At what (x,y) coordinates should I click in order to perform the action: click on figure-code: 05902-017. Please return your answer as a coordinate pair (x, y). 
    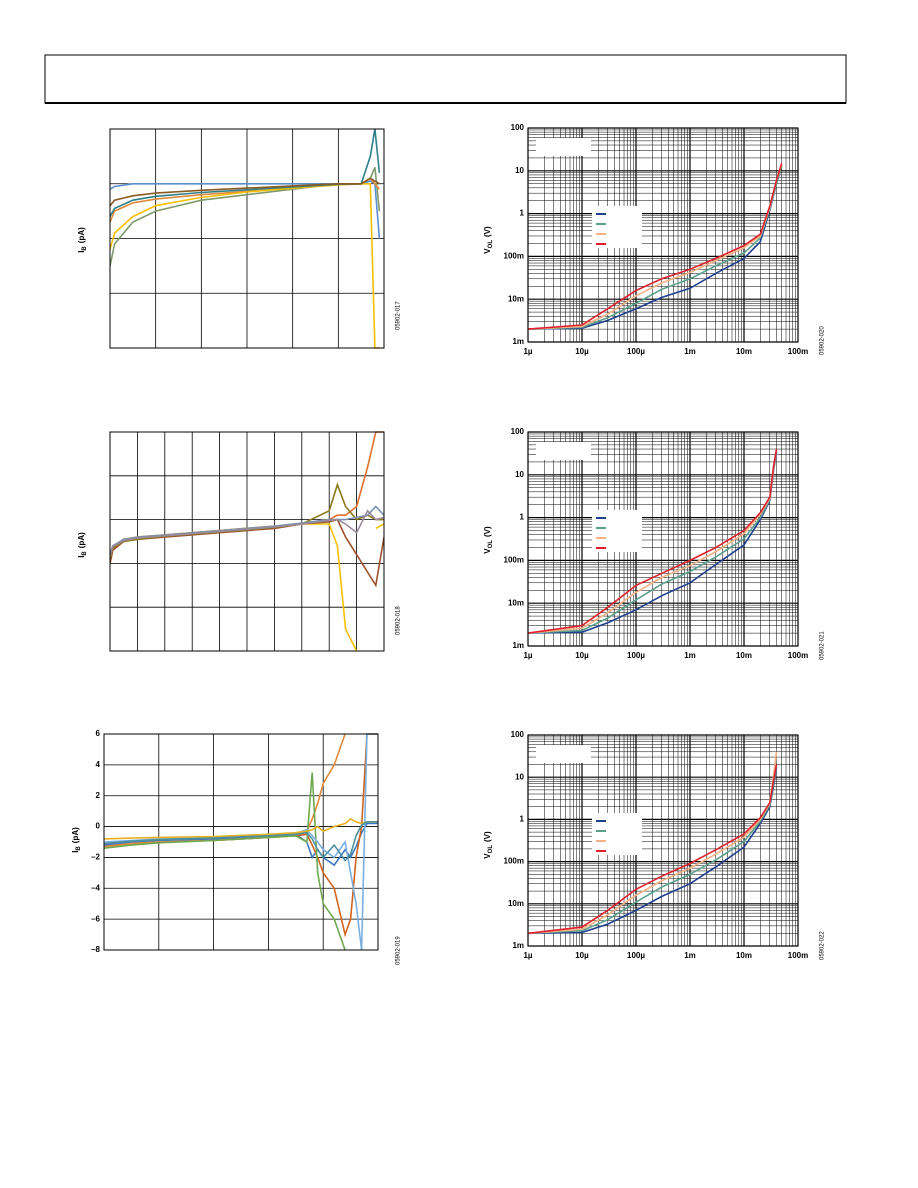
    Looking at the image, I should click on (399, 315).